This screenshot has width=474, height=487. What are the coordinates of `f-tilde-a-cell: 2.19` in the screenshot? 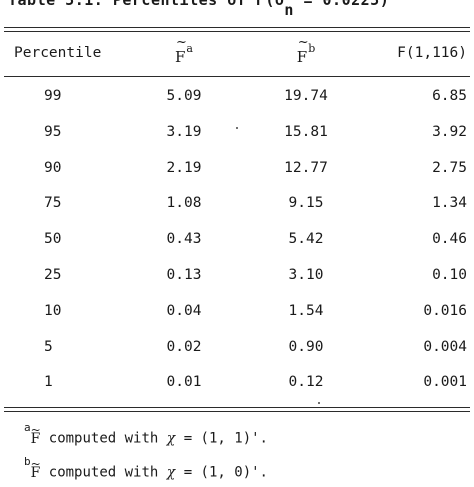 It's located at (184, 167).